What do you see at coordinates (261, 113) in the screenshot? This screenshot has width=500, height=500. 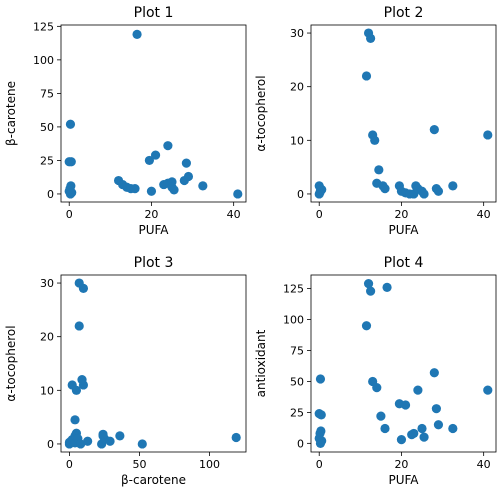 I see `y-axis-label: α-tocopherol` at bounding box center [261, 113].